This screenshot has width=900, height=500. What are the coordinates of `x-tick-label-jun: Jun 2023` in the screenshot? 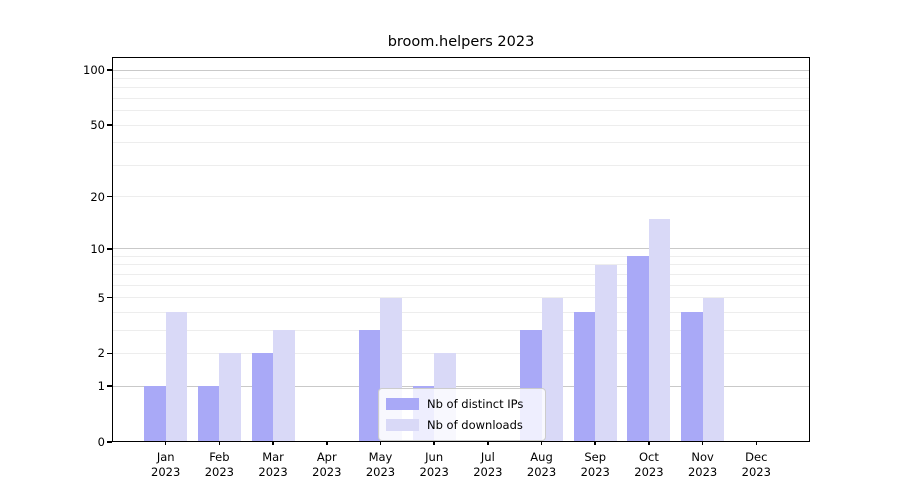 It's located at (434, 464).